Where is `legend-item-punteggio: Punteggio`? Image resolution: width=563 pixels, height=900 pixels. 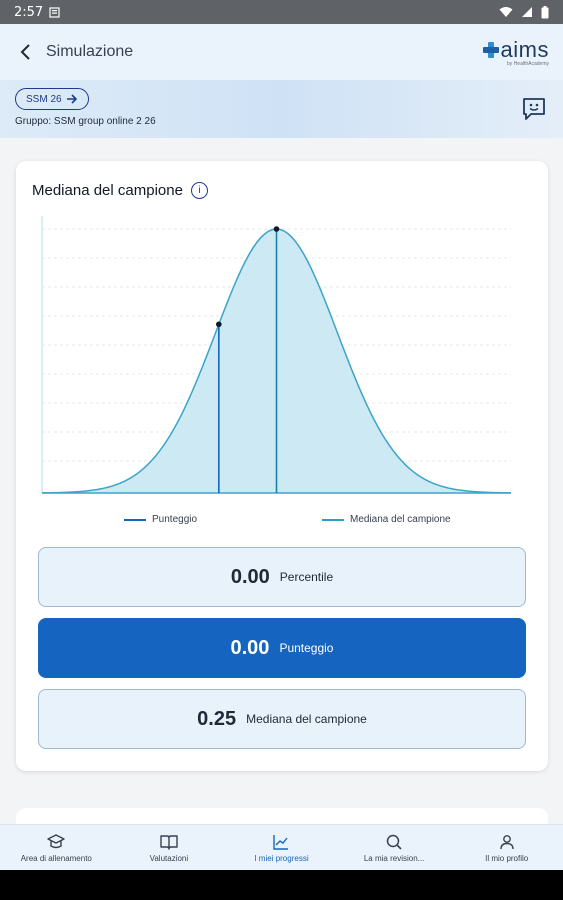 legend-item-punteggio: Punteggio is located at coordinates (160, 519).